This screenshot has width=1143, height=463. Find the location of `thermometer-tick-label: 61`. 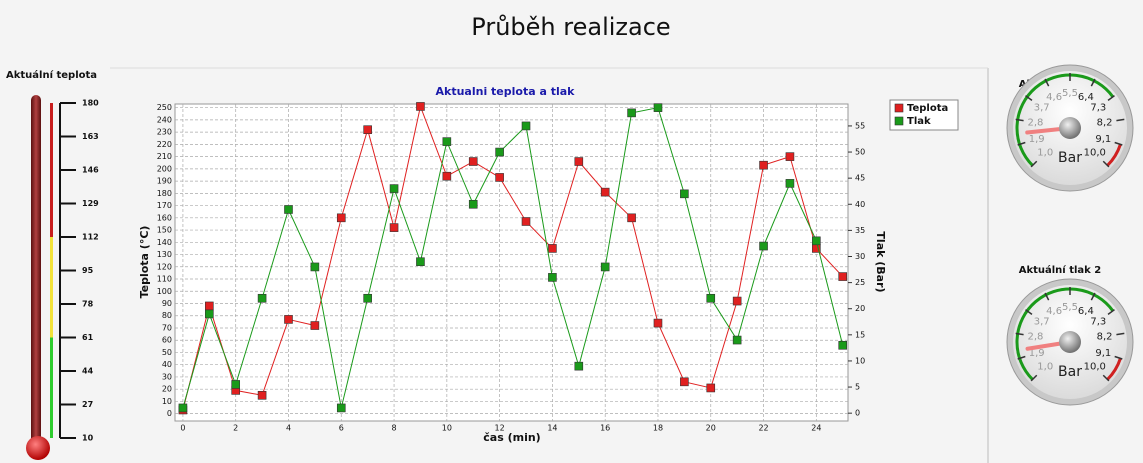

thermometer-tick-label: 61 is located at coordinates (88, 337).